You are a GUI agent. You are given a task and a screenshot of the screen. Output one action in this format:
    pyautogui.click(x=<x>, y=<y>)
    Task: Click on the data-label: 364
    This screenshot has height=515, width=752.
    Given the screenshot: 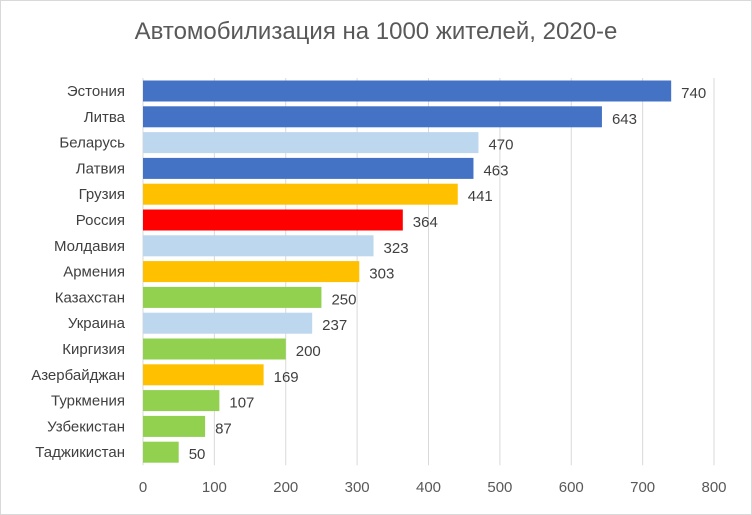 What is the action you would take?
    pyautogui.click(x=425, y=222)
    